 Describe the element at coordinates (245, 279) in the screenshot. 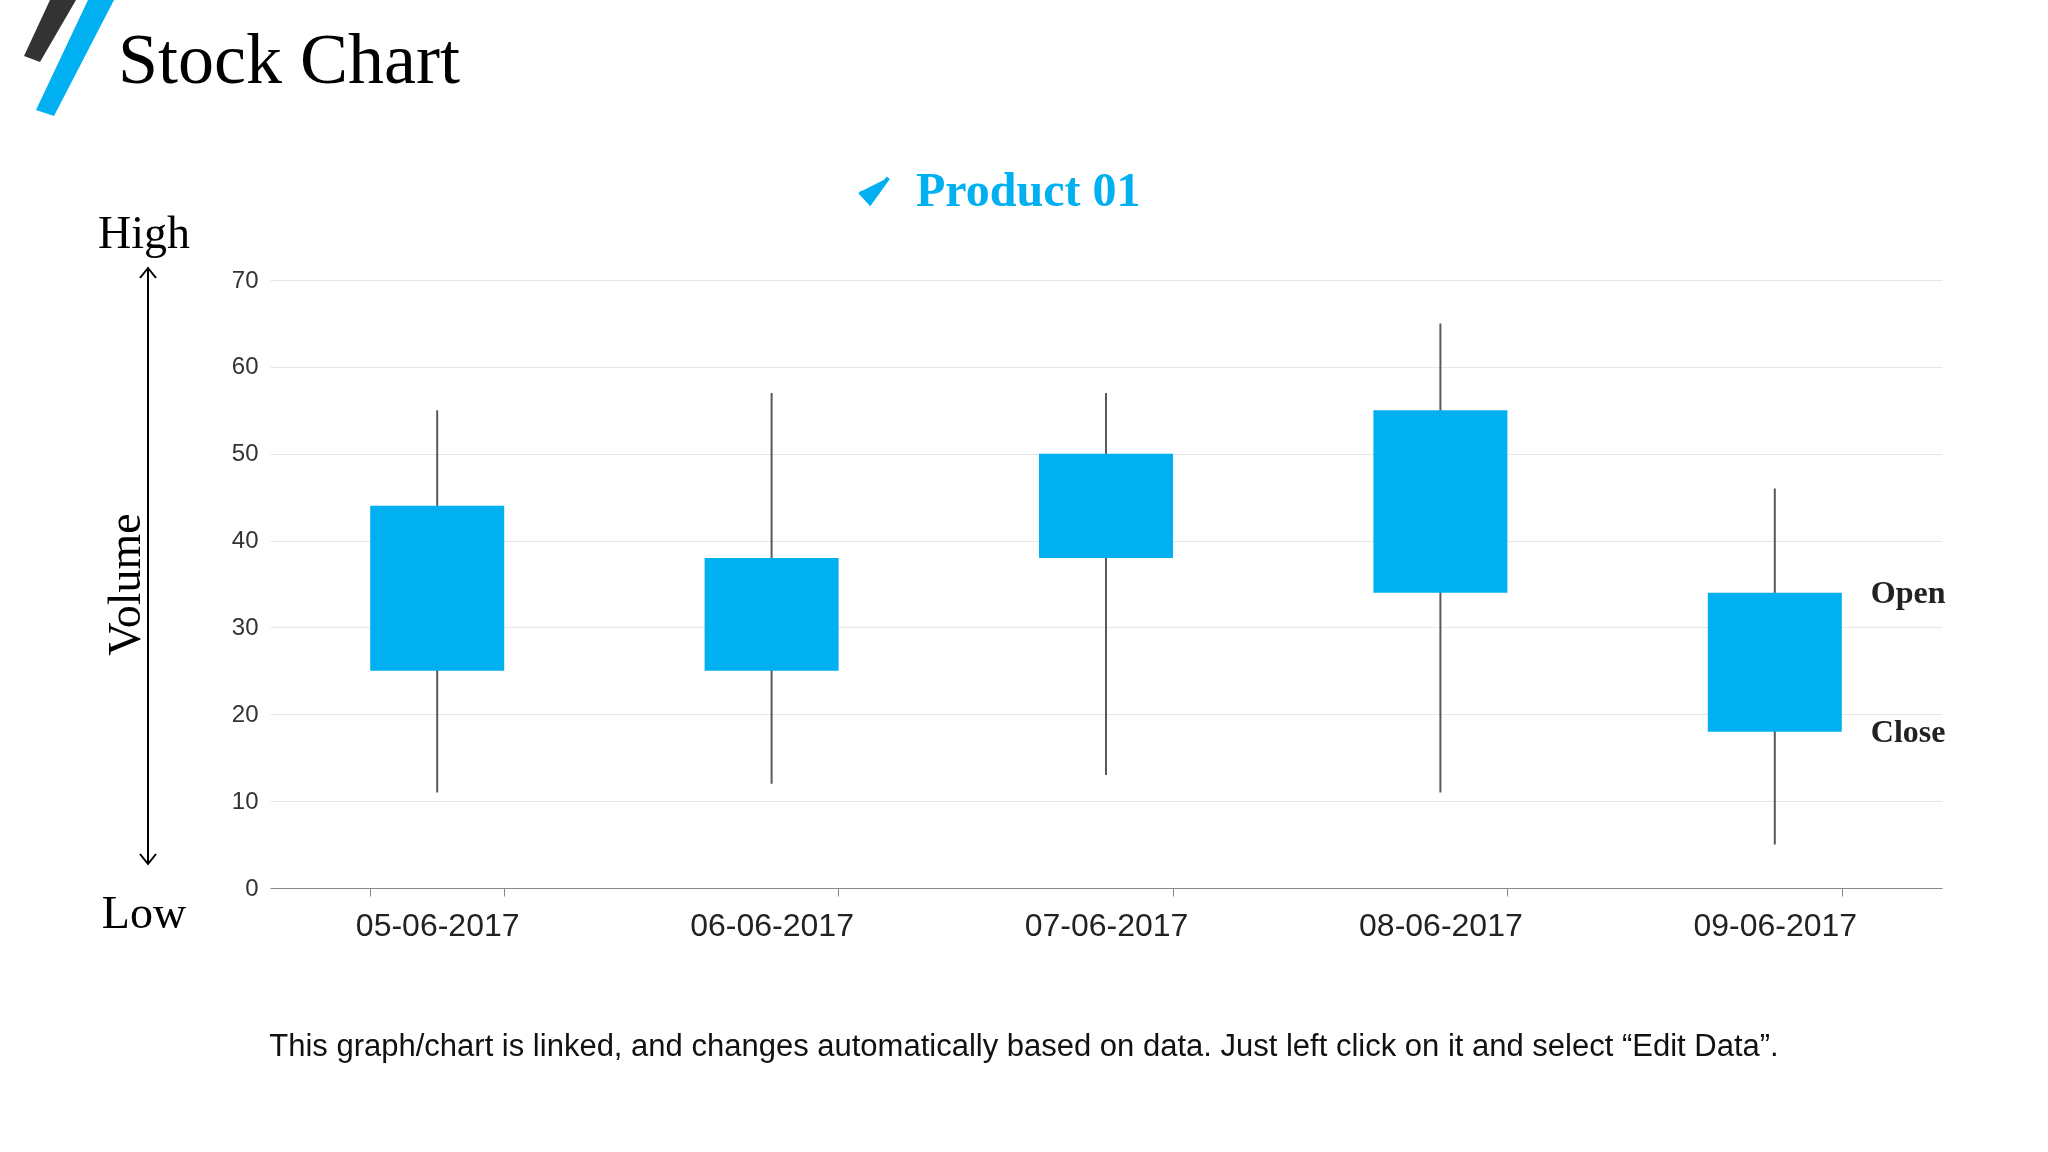

I see `y-tick-label: 70` at that location.